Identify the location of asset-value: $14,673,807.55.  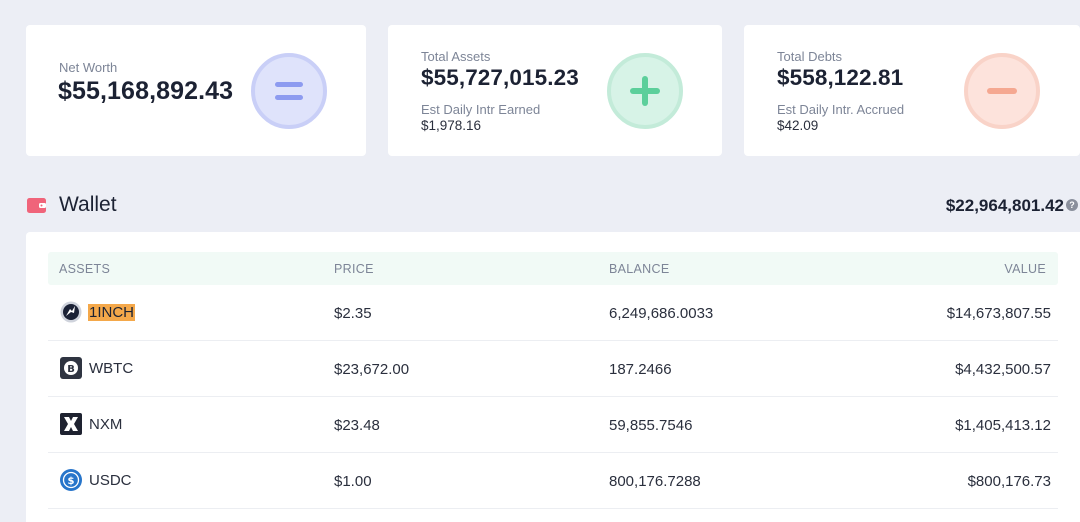
(998, 313).